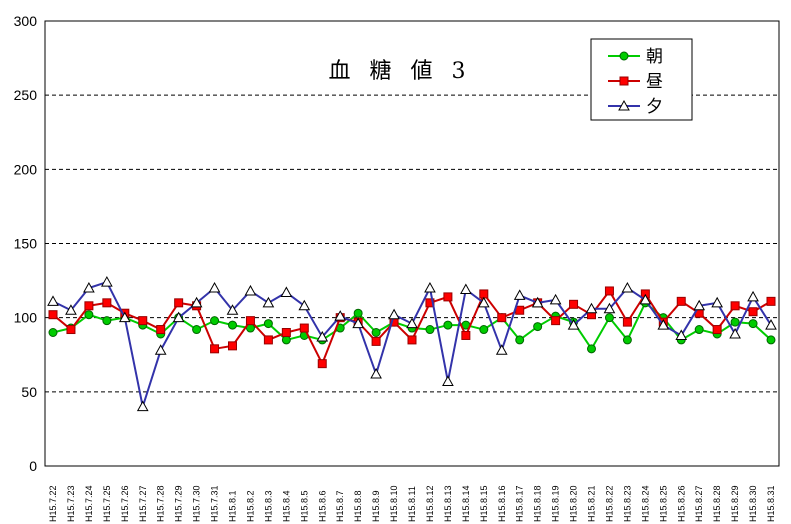  I want to click on x-tick-label: H15.7.24, so click(89, 503).